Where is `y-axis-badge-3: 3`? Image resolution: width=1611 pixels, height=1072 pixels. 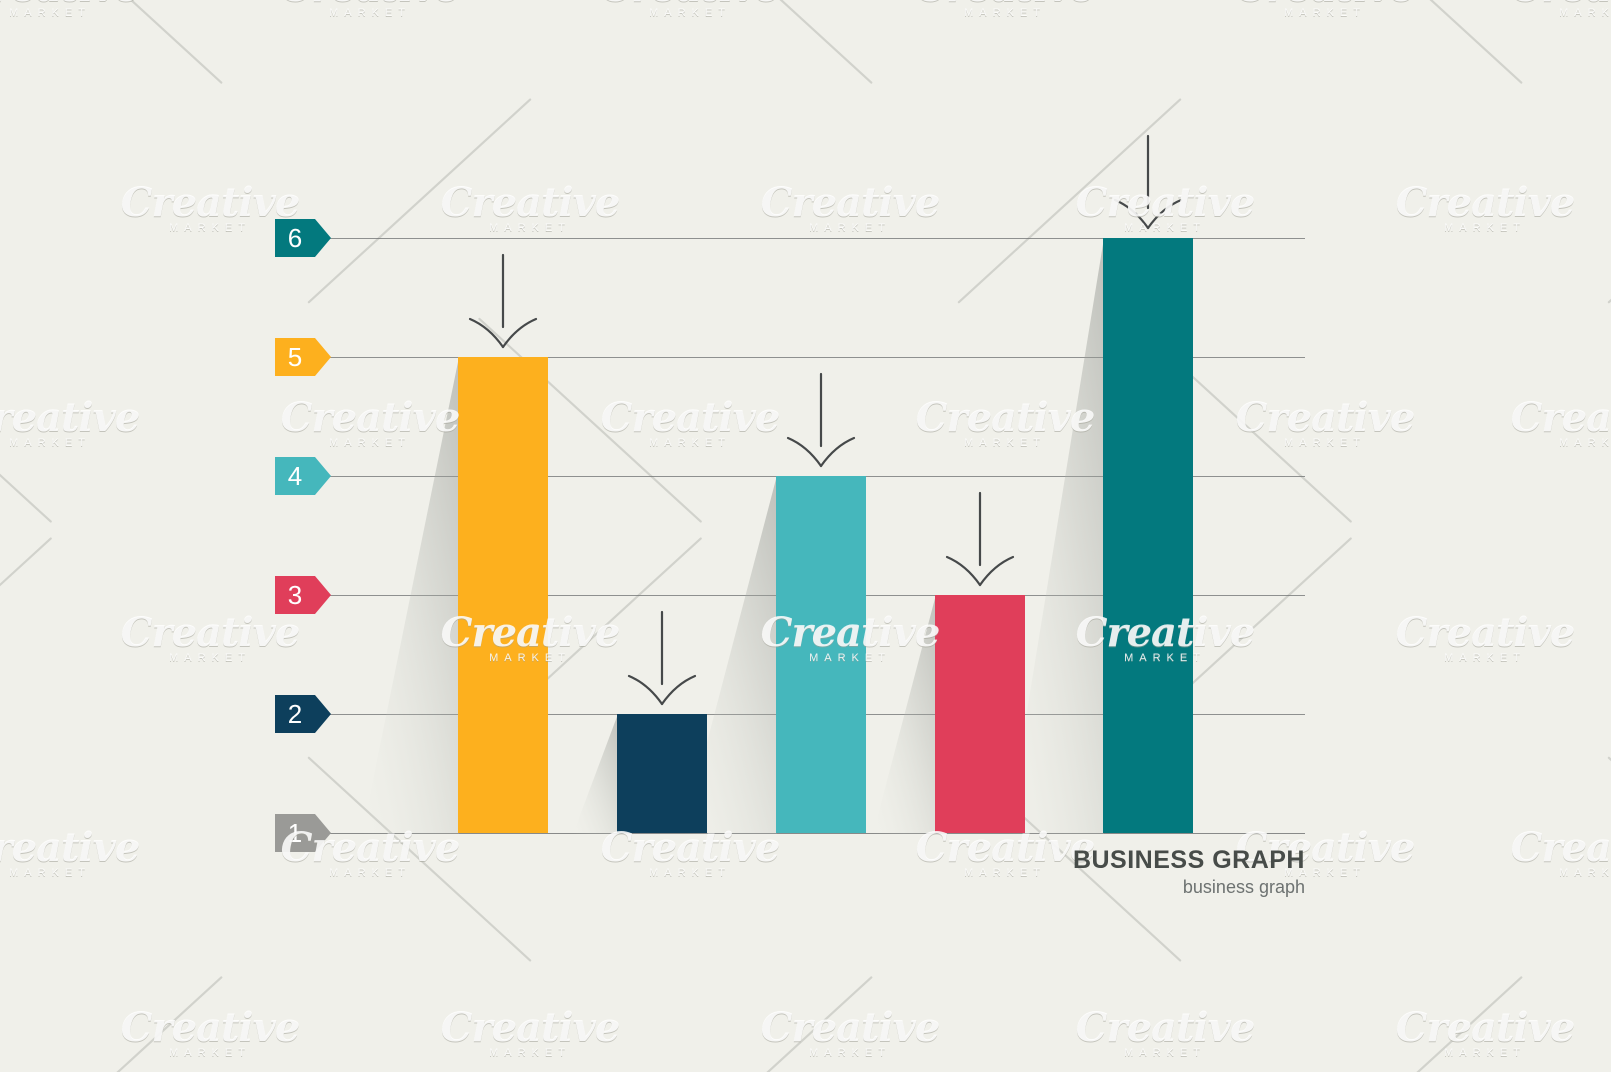 y-axis-badge-3: 3 is located at coordinates (303, 595).